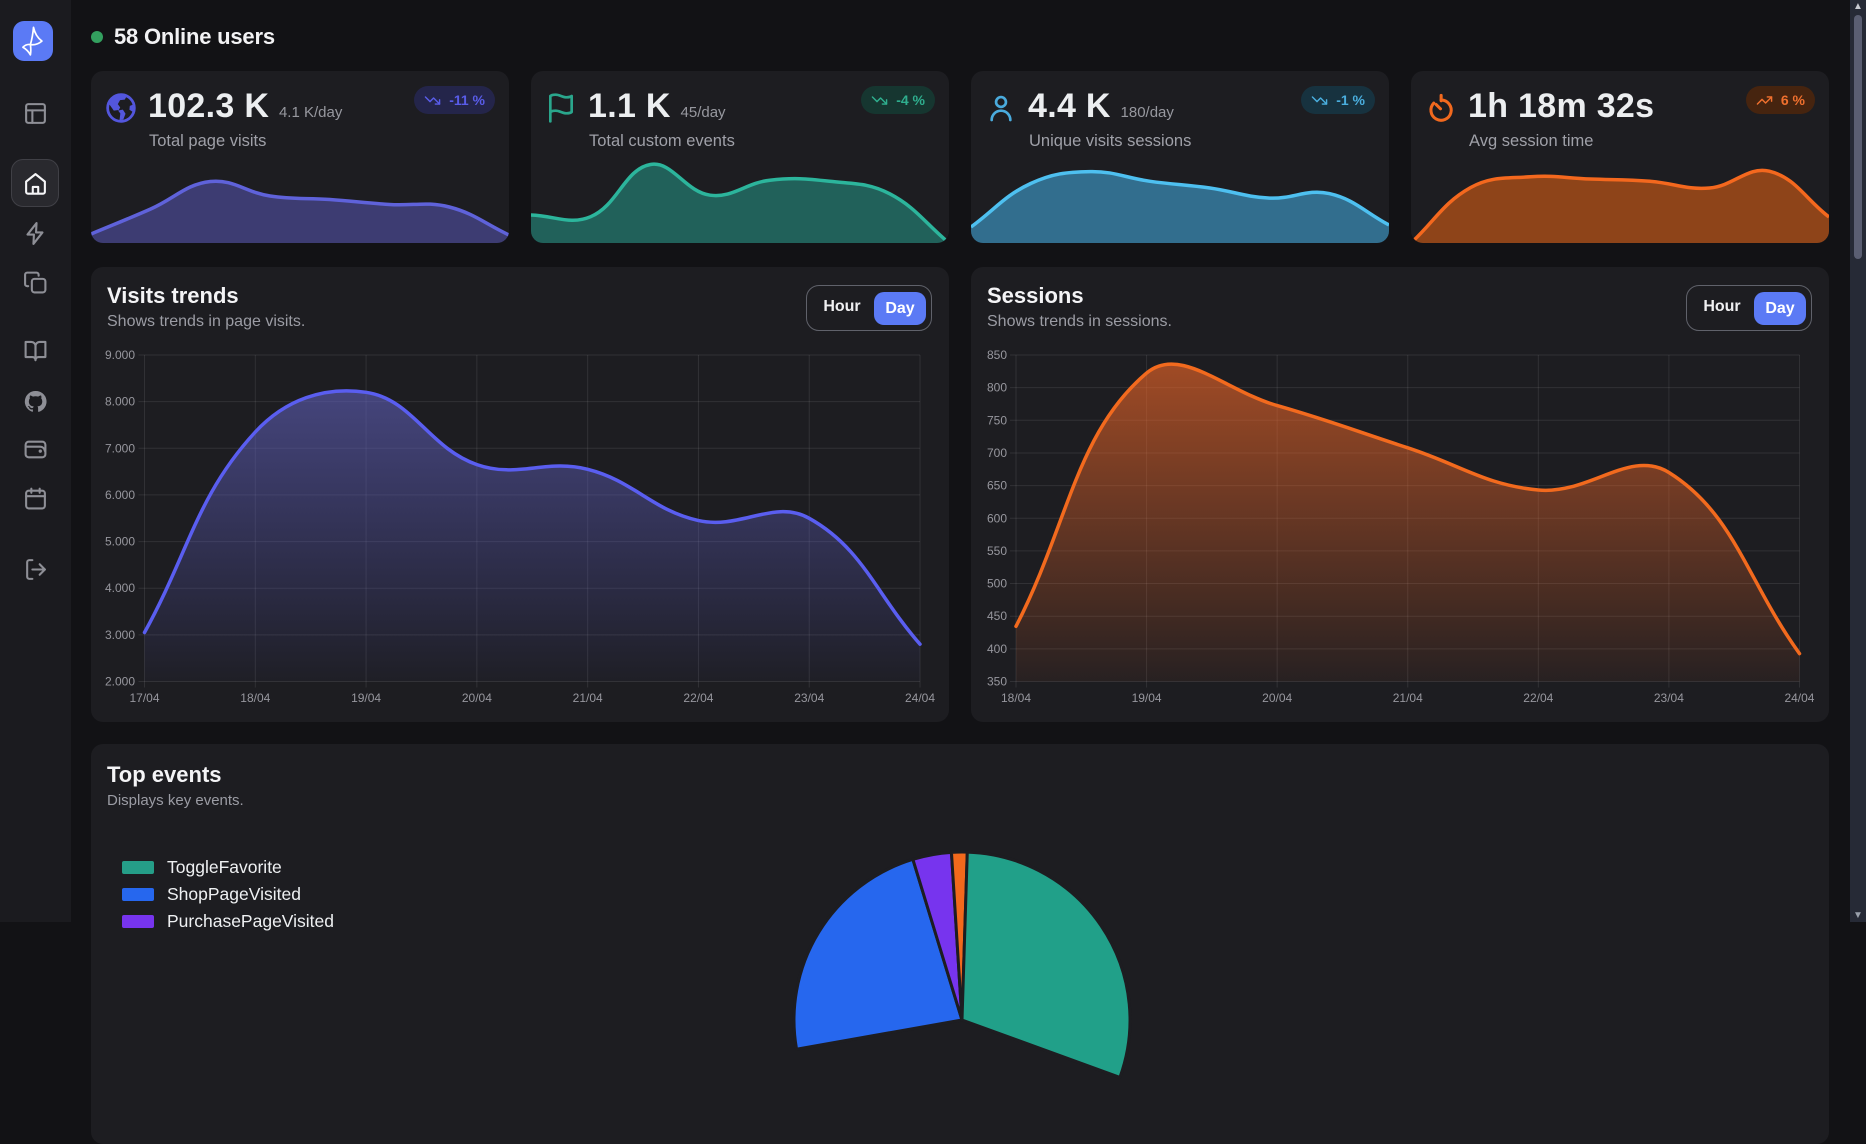  Describe the element at coordinates (120, 635) in the screenshot. I see `svg-text: 3.000` at that location.